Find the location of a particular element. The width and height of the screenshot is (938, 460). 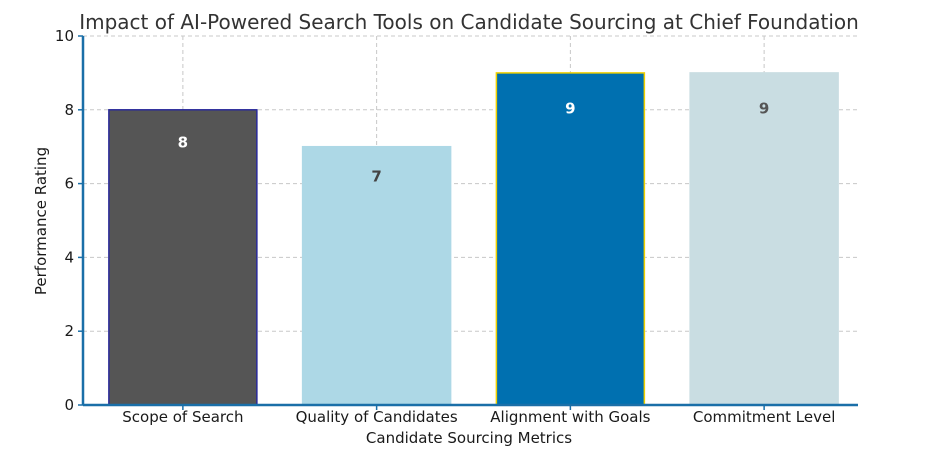

y-axis-label: Performance Rating is located at coordinates (41, 221).